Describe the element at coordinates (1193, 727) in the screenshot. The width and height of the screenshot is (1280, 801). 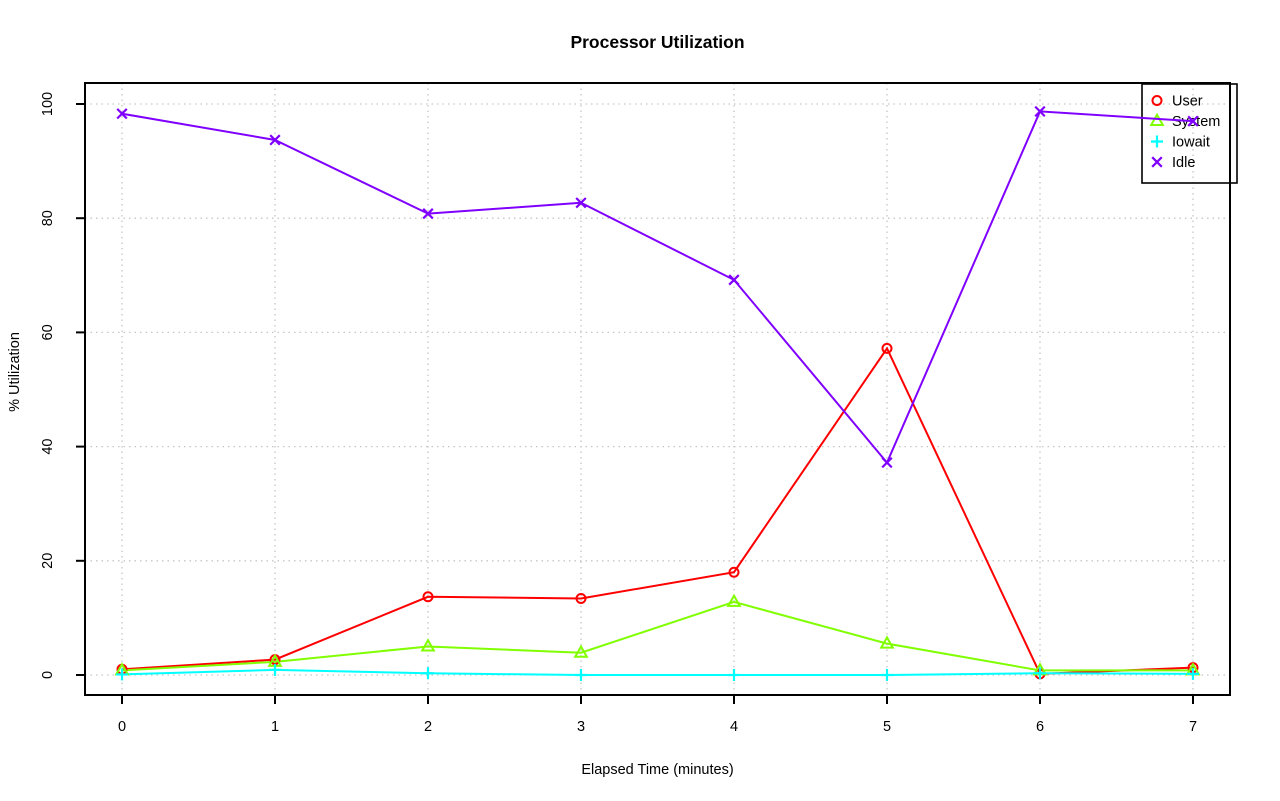
I see `x-tick-label: 7` at that location.